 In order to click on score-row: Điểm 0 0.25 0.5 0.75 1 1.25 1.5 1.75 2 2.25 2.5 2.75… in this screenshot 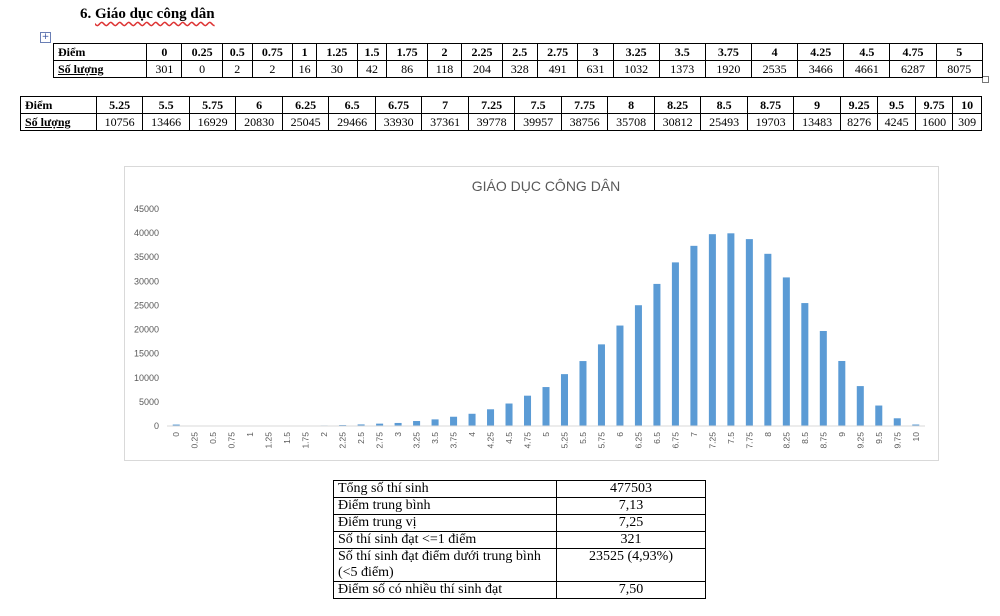, I will do `click(518, 52)`.